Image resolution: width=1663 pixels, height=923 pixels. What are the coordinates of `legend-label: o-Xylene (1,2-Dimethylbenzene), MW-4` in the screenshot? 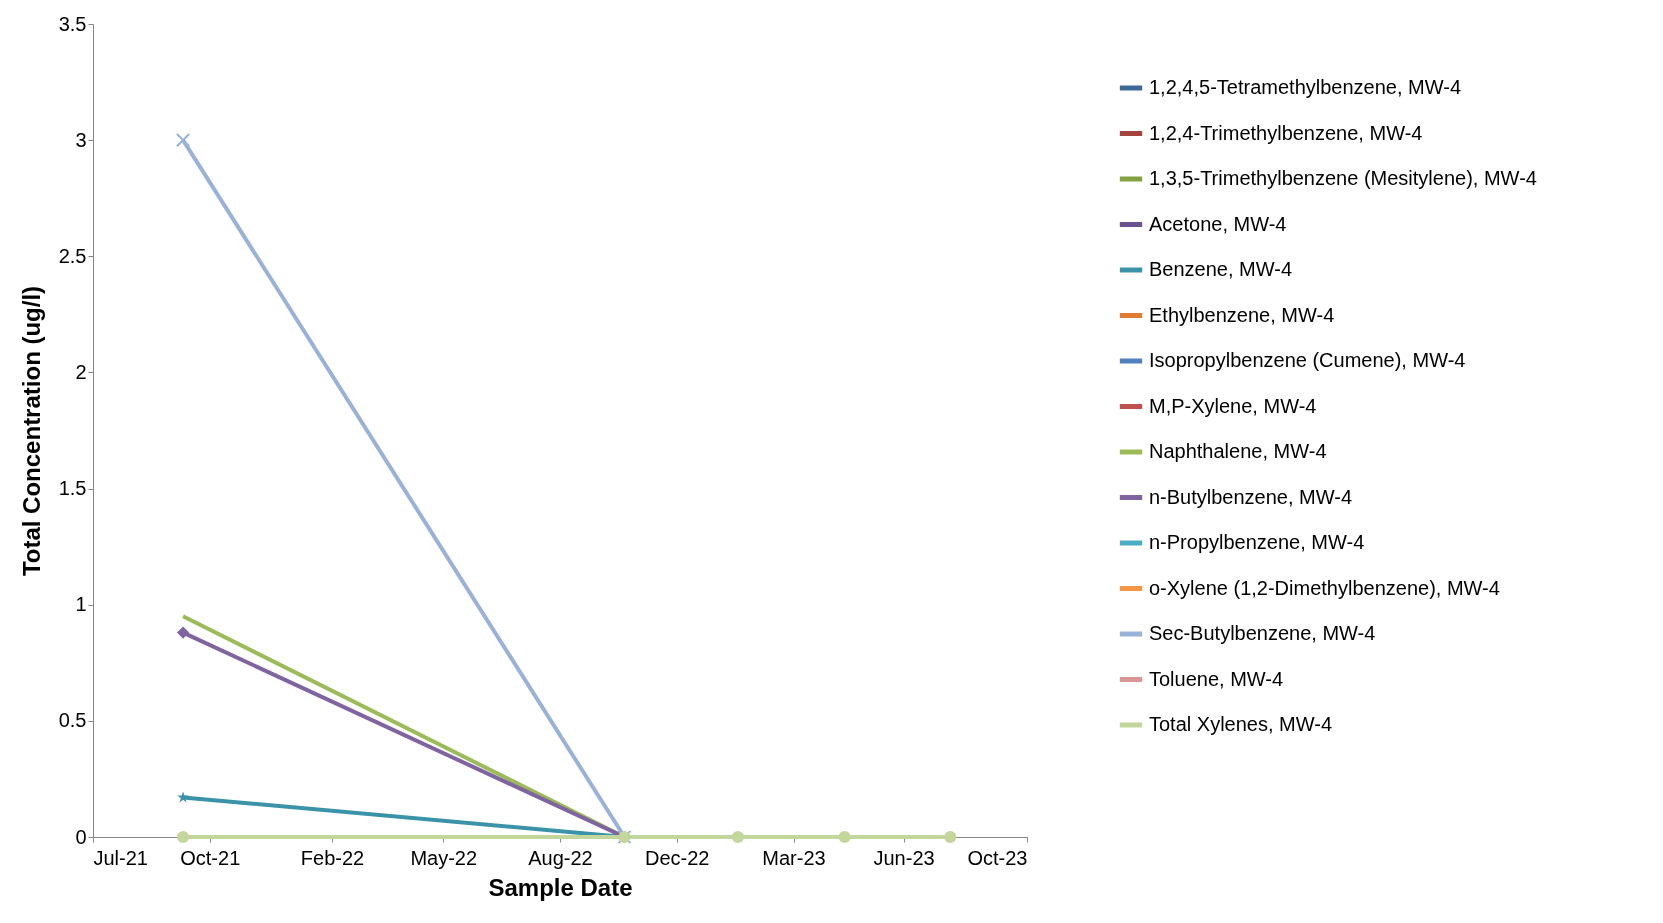 It's located at (1324, 587).